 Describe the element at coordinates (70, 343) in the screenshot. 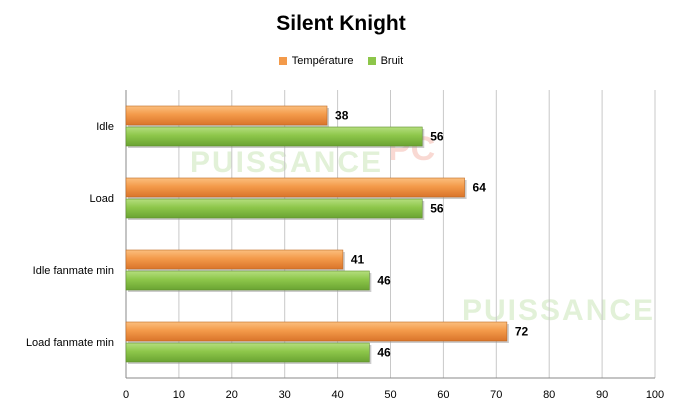

I see `category-label: Load fanmate min` at that location.